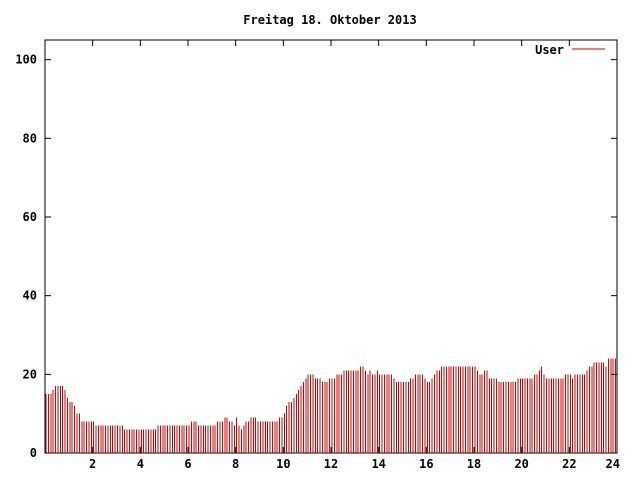 This screenshot has height=485, width=640. Describe the element at coordinates (569, 464) in the screenshot. I see `x-tick-label: 22` at that location.